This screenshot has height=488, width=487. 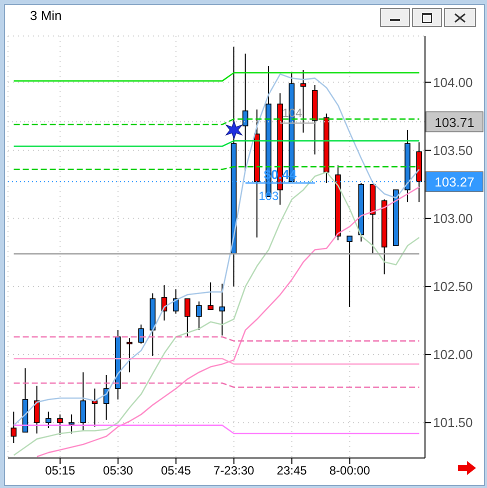 What do you see at coordinates (268, 196) in the screenshot?
I see `annotation: 103` at bounding box center [268, 196].